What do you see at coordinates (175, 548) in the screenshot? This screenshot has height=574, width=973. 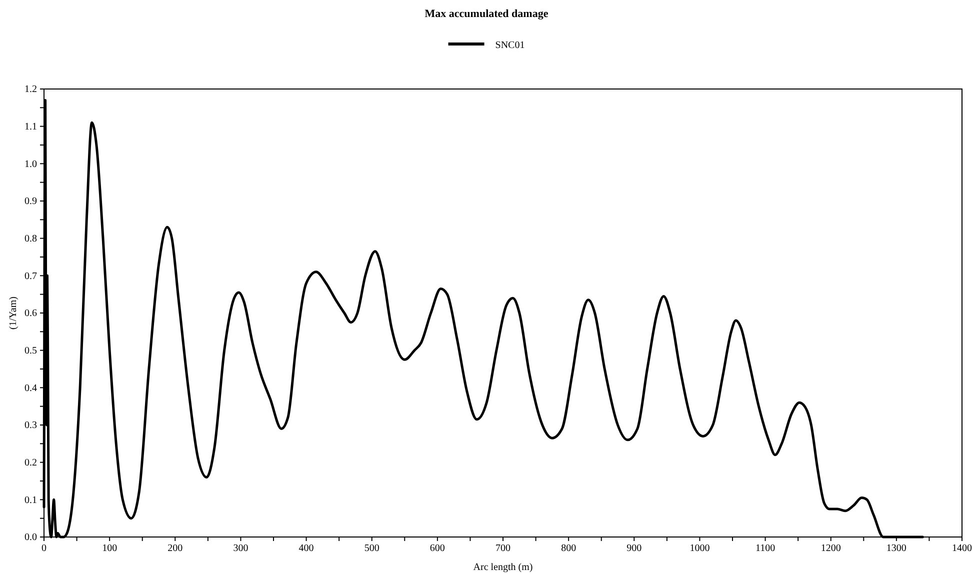 I see `x-tick-label: 200` at bounding box center [175, 548].